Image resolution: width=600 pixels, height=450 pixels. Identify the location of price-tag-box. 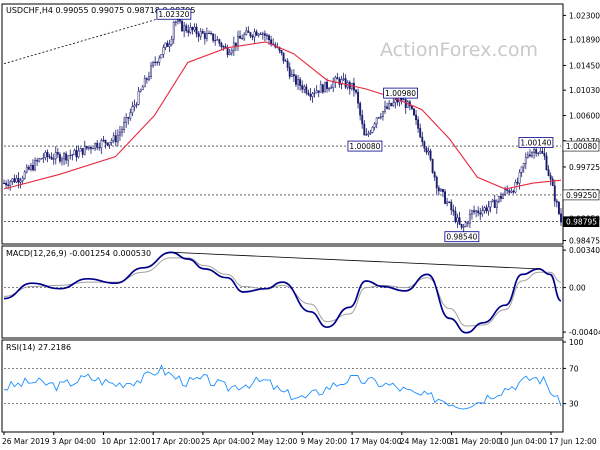
(581, 195).